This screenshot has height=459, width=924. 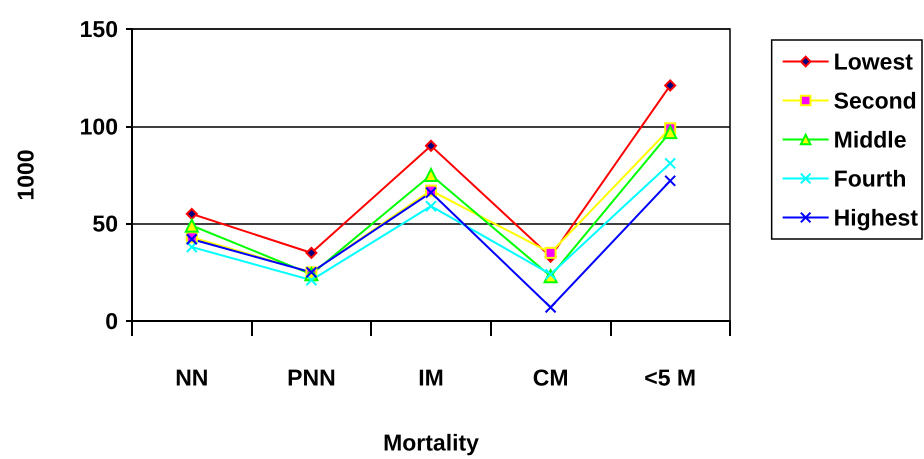 What do you see at coordinates (874, 61) in the screenshot?
I see `legend-label: Lowest` at bounding box center [874, 61].